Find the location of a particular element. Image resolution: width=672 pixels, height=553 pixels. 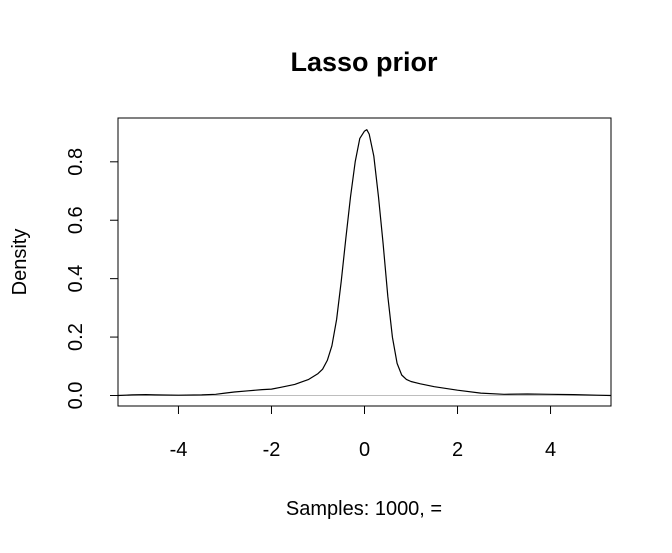

x-tick-label: 0 is located at coordinates (364, 450).